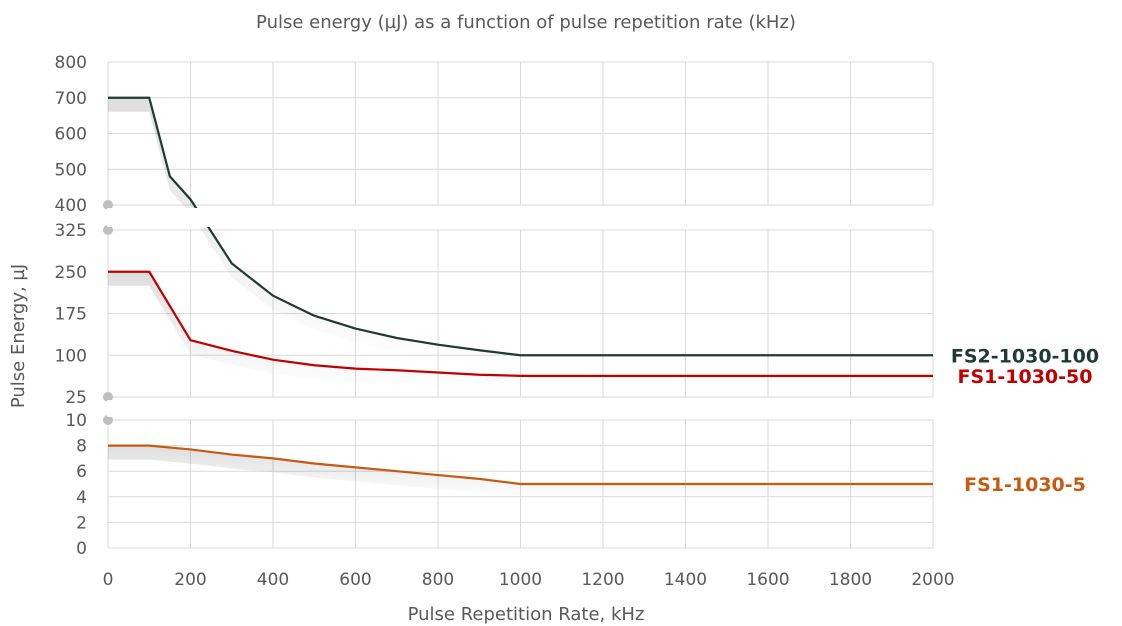  Describe the element at coordinates (71, 135) in the screenshot. I see `y-tick-label: 600` at that location.